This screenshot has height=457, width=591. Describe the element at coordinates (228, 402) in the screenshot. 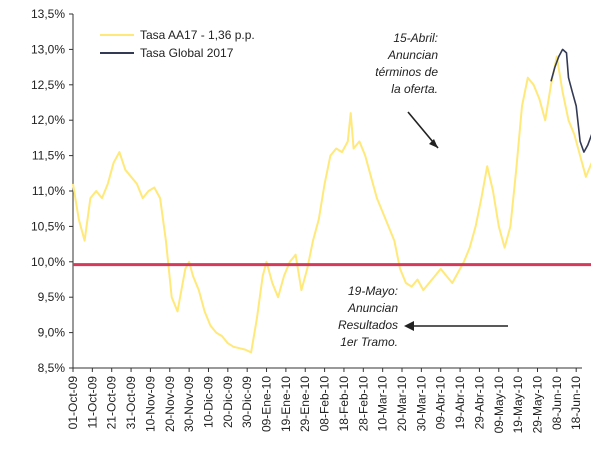

I see `x-tick-label: 20-Dic-09` at that location.